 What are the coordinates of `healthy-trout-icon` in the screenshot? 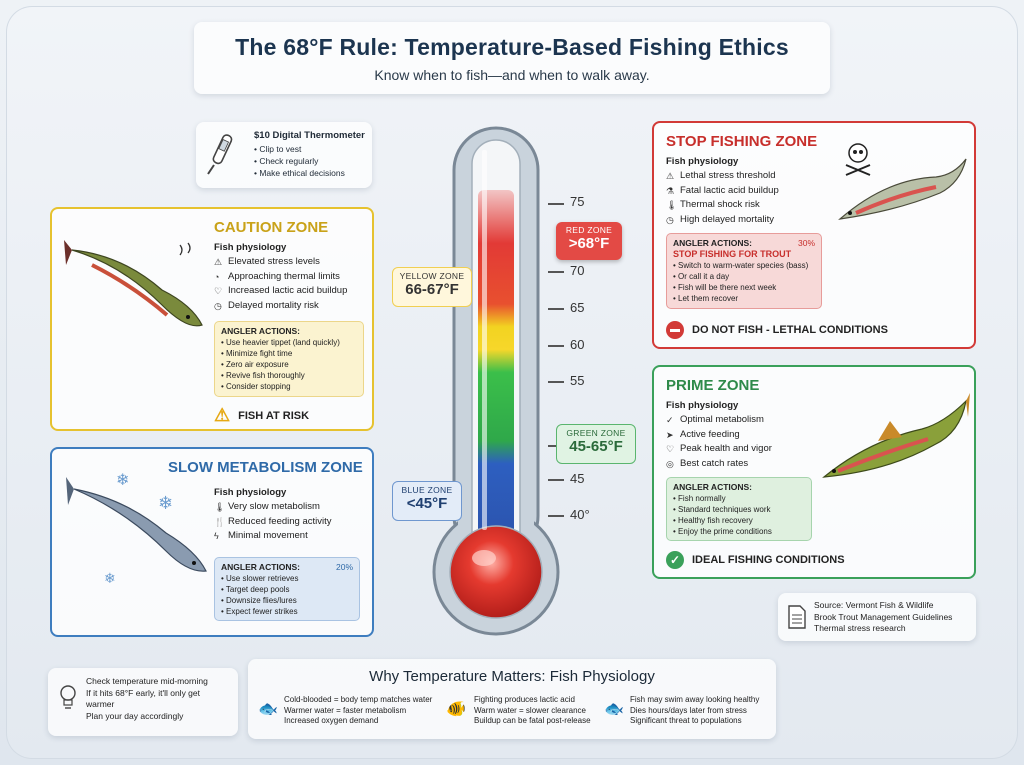 It's located at (896, 435).